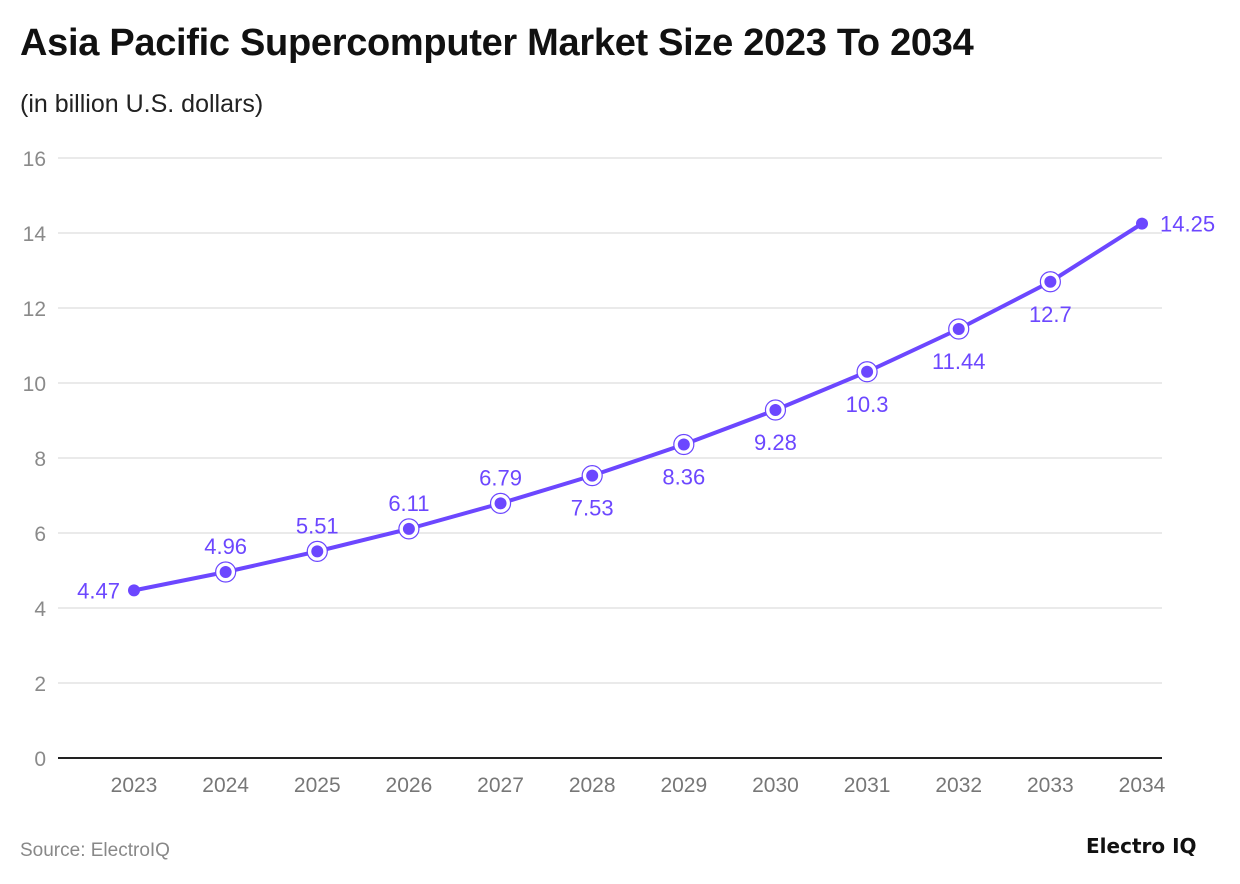  What do you see at coordinates (500, 785) in the screenshot?
I see `x-tick-label: 2027` at bounding box center [500, 785].